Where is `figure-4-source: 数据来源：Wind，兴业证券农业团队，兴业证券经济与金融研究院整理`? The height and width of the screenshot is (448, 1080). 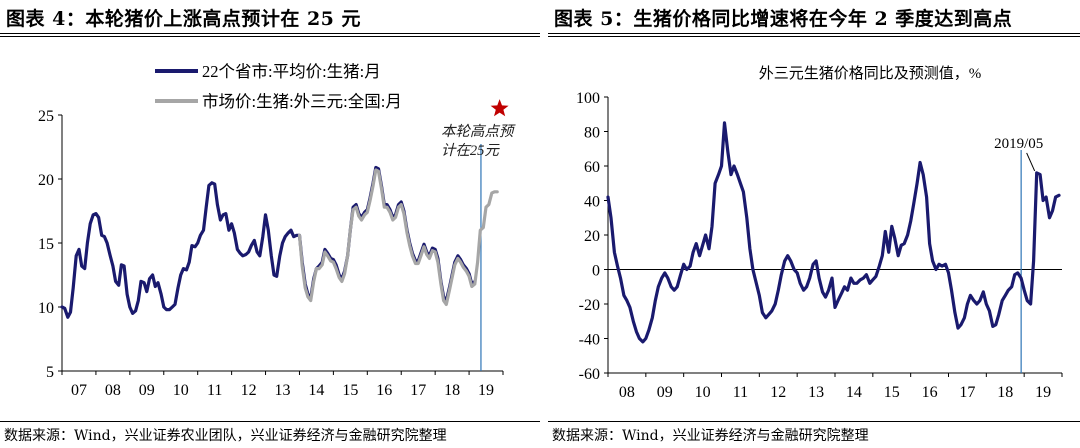 figure-4-source: 数据来源：Wind，兴业证券农业团队，兴业证券经济与金融研究院整理 is located at coordinates (225, 436).